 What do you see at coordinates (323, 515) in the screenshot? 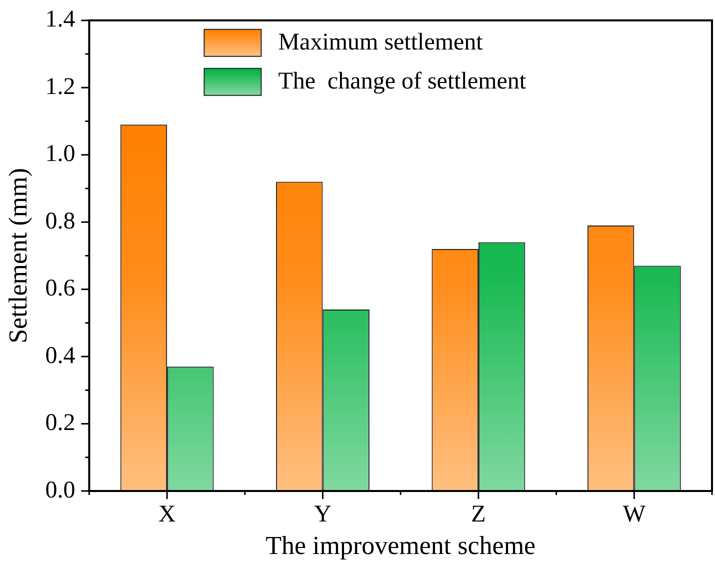
I see `x-tick-label: Y` at bounding box center [323, 515].